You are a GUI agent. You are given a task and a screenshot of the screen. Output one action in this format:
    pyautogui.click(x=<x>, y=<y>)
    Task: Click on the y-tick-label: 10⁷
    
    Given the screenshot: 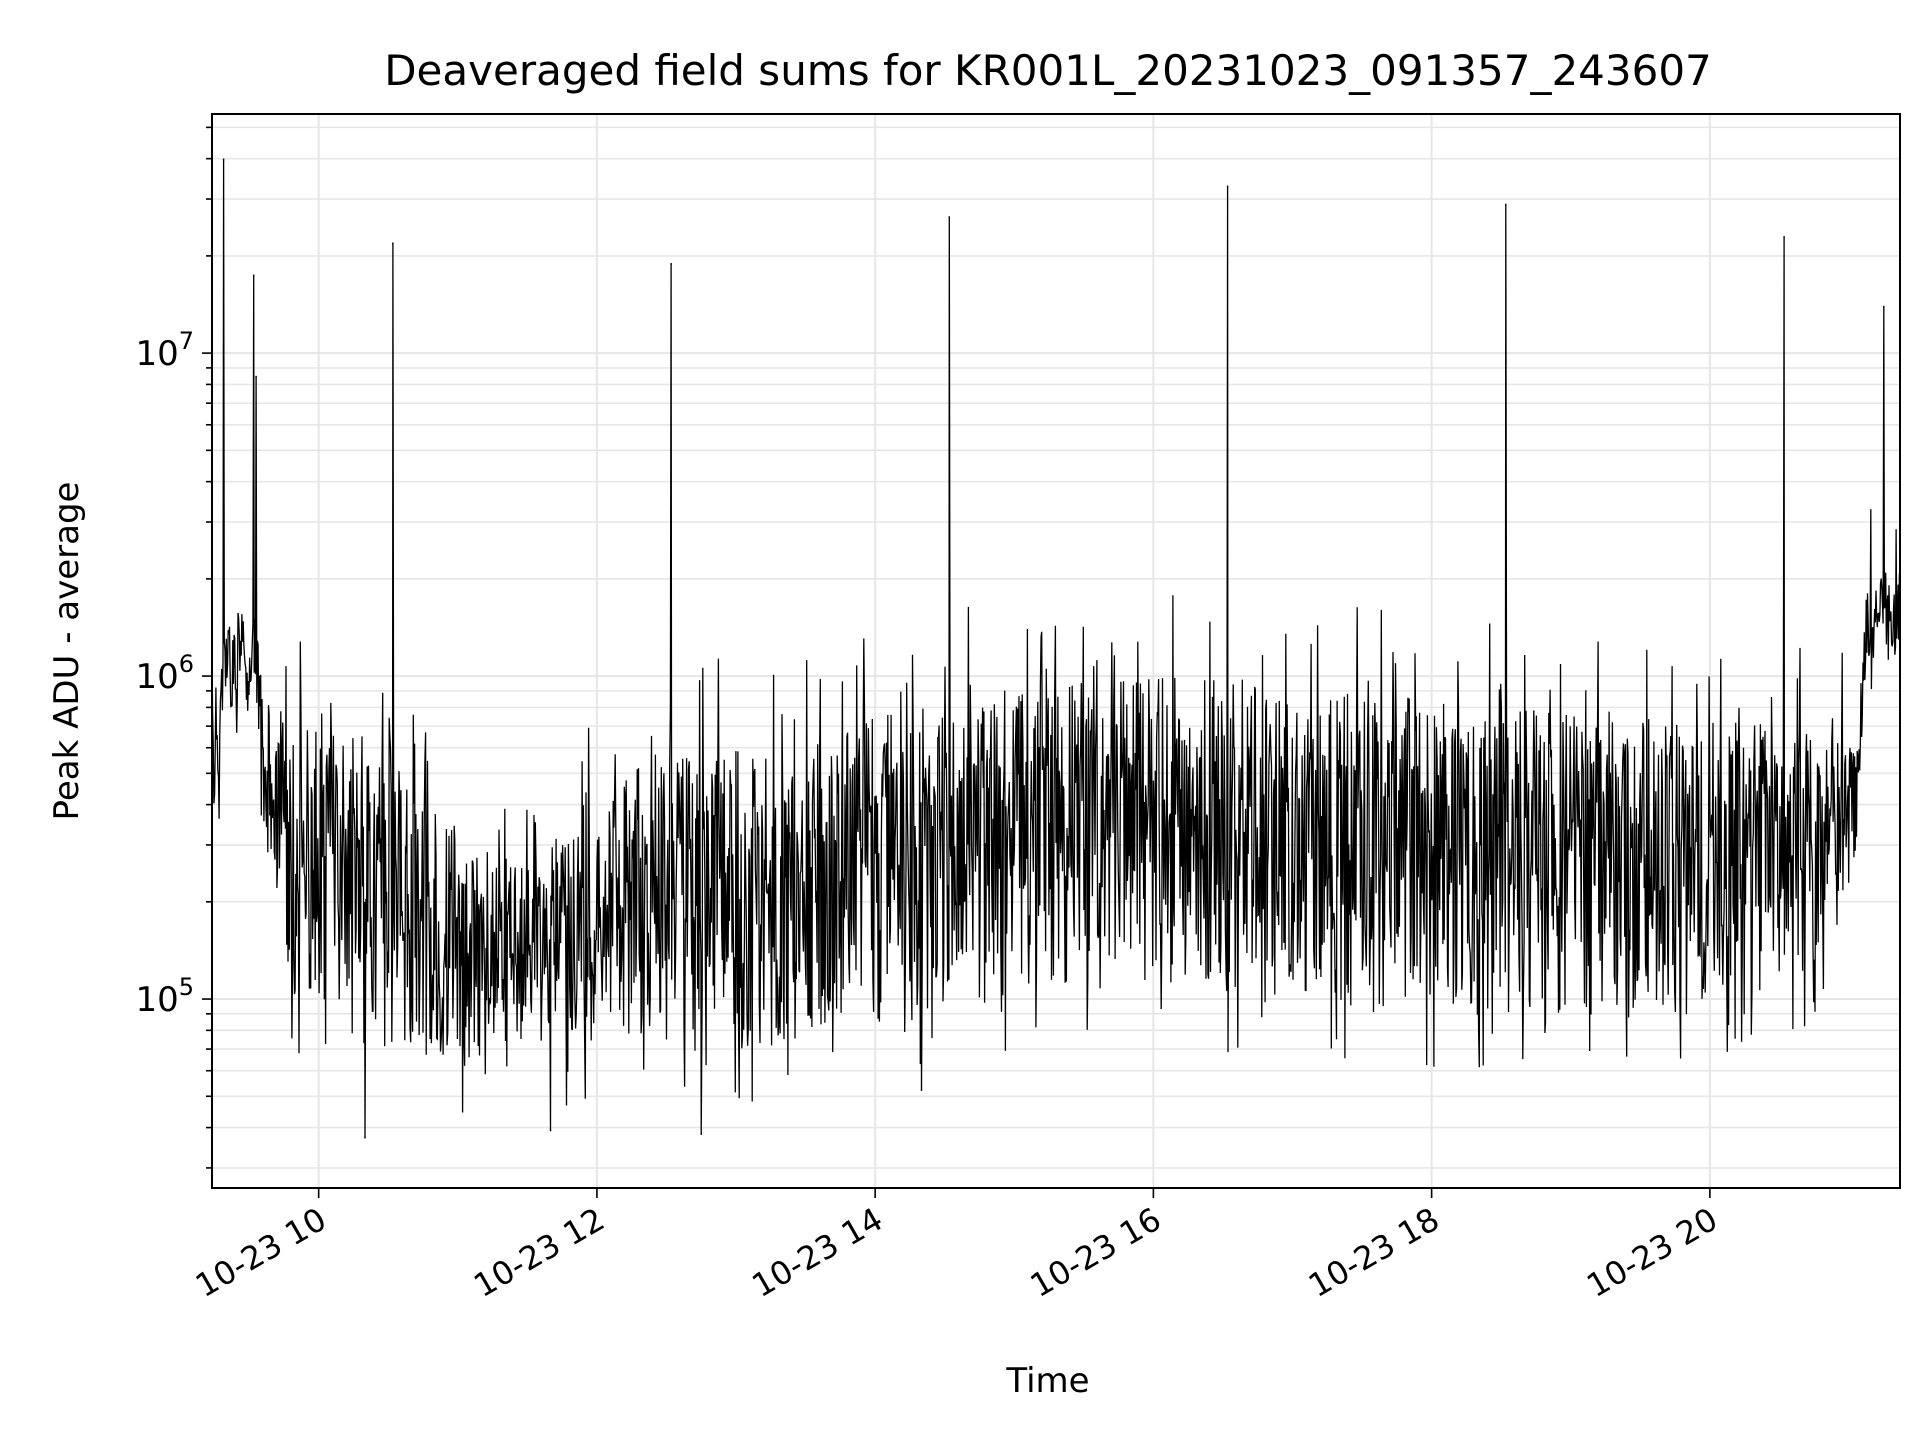 What is the action you would take?
    pyautogui.click(x=164, y=350)
    